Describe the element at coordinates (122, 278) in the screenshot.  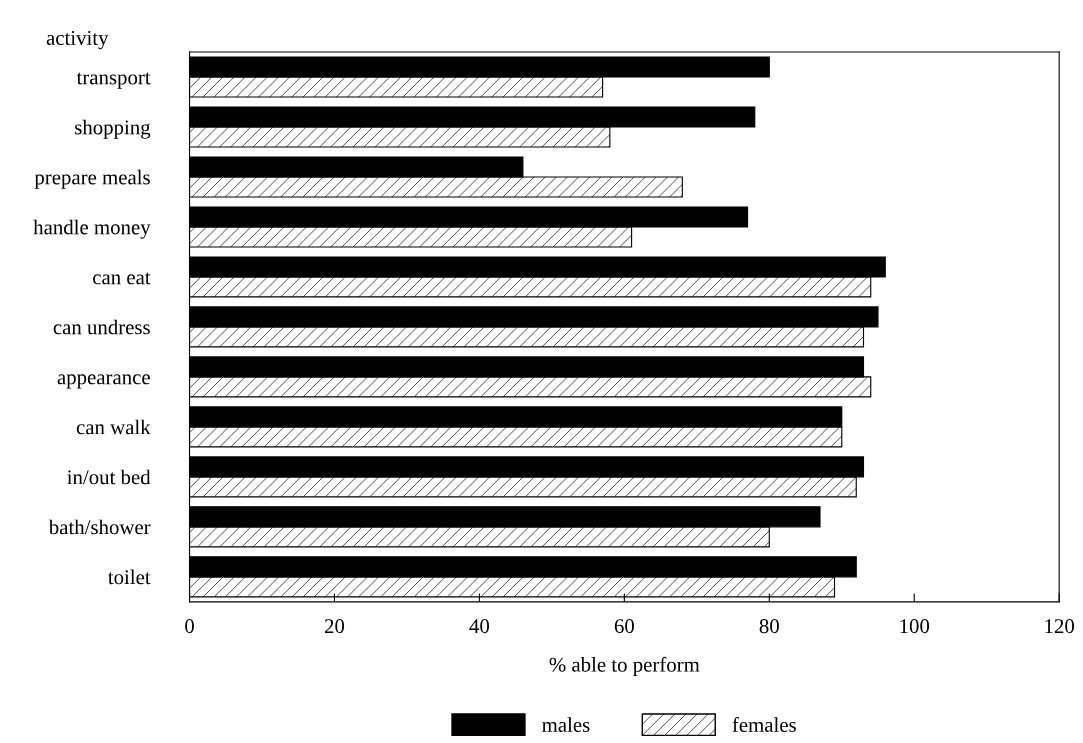
I see `y-tick-label: can eat` at that location.